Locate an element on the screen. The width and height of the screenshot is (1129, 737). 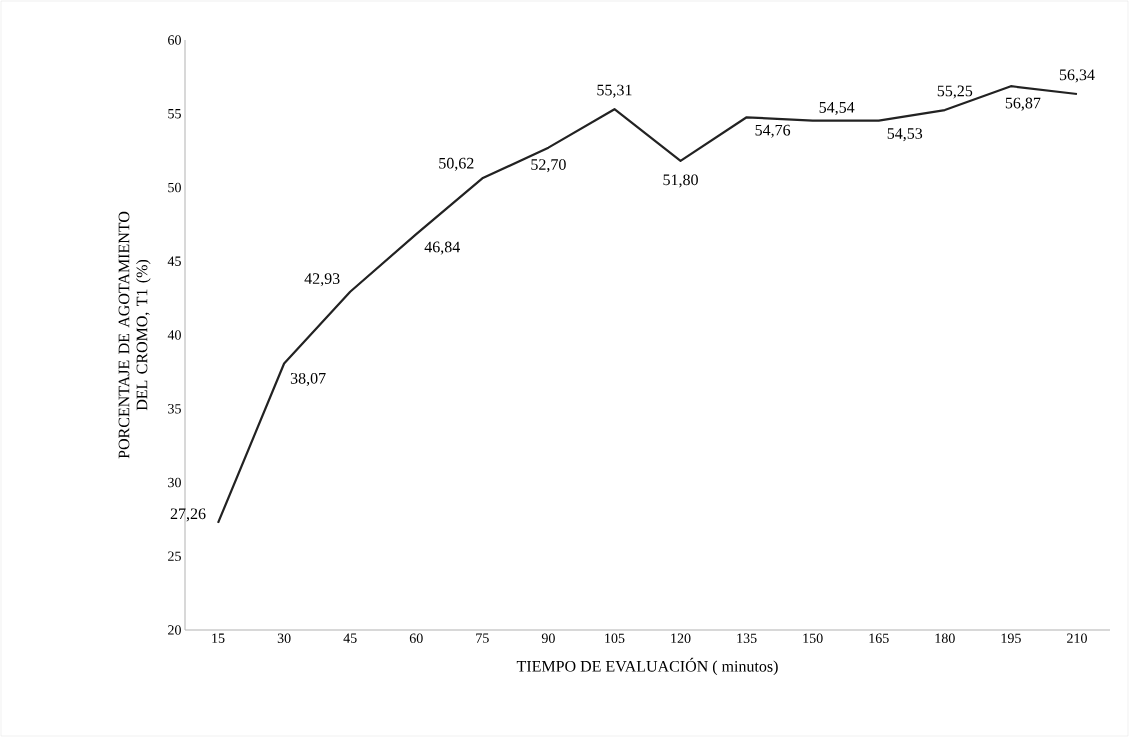
y-tick-label: 55 is located at coordinates (174, 114).